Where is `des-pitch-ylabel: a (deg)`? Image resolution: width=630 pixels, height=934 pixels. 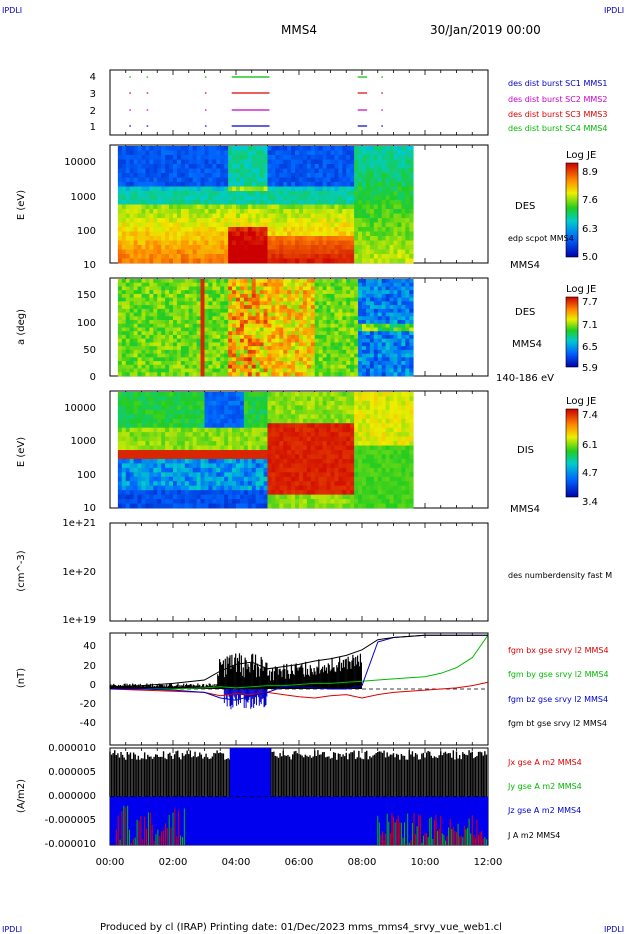
des-pitch-ylabel: a (deg) is located at coordinates (21, 327).